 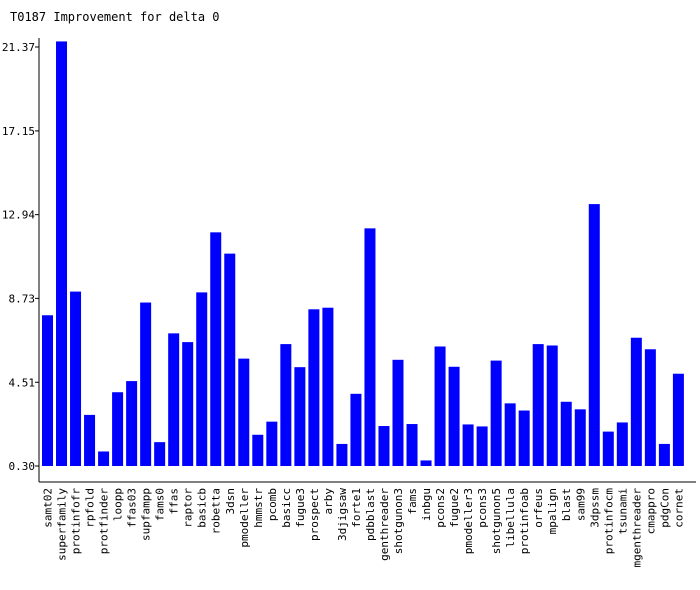 I want to click on x-tick-label: samt02, so click(x=48, y=508).